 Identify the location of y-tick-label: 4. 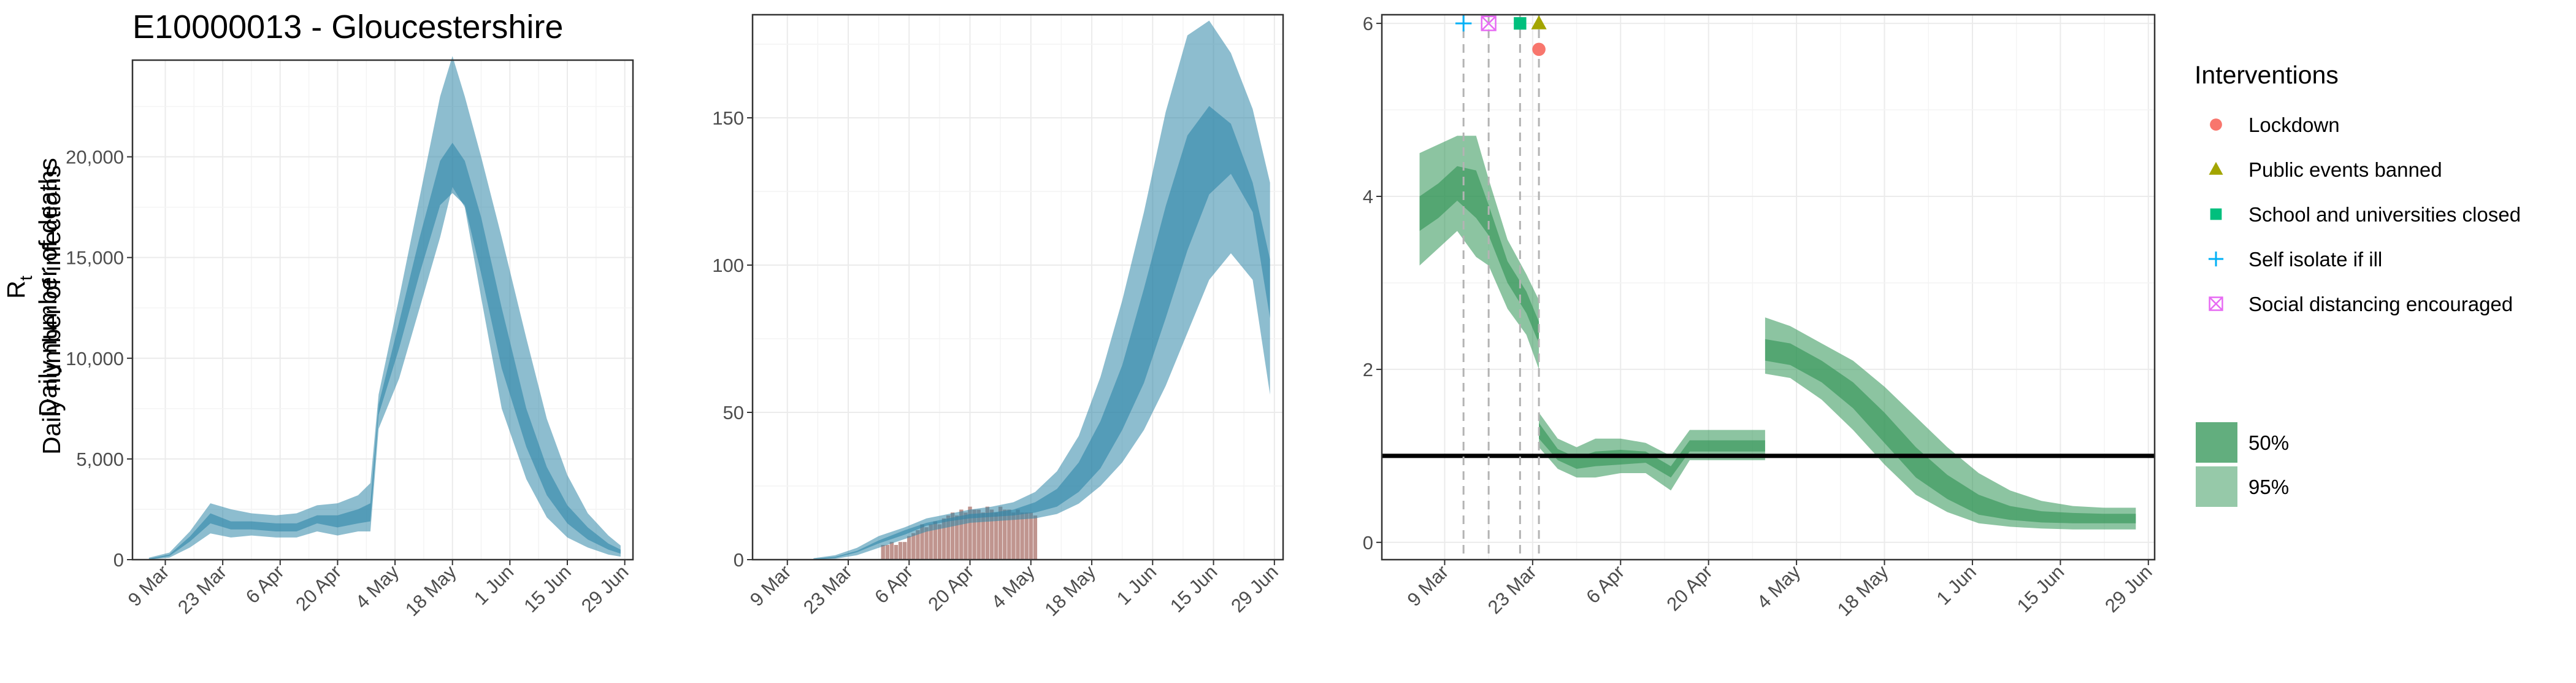
(1368, 197).